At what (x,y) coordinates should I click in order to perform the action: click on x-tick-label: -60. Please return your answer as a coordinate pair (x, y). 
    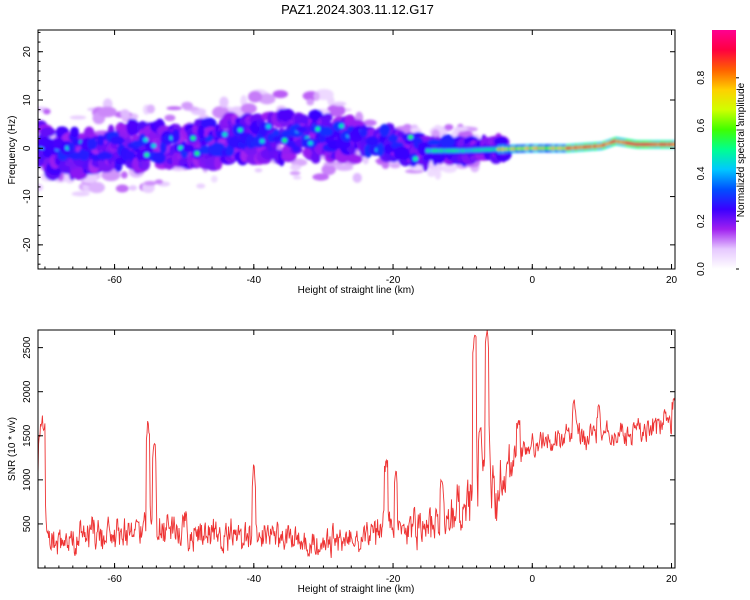
    Looking at the image, I should click on (114, 579).